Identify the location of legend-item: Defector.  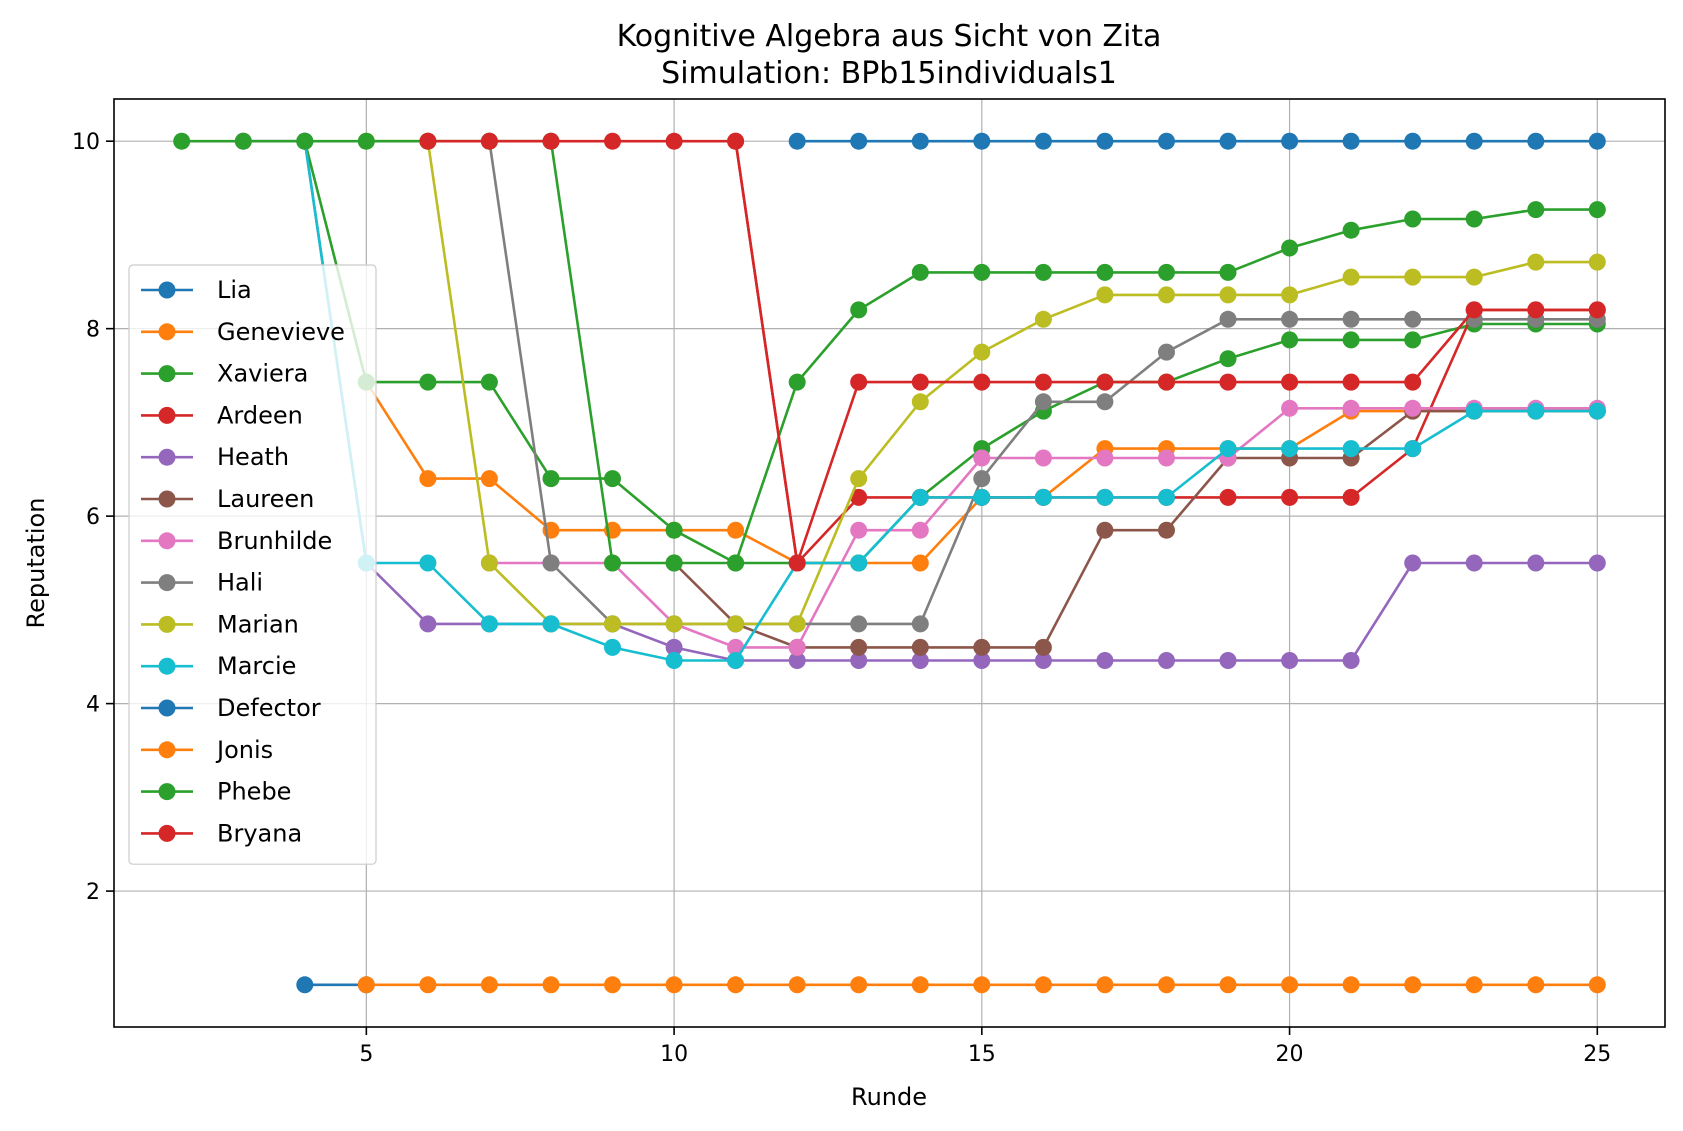
(231, 708).